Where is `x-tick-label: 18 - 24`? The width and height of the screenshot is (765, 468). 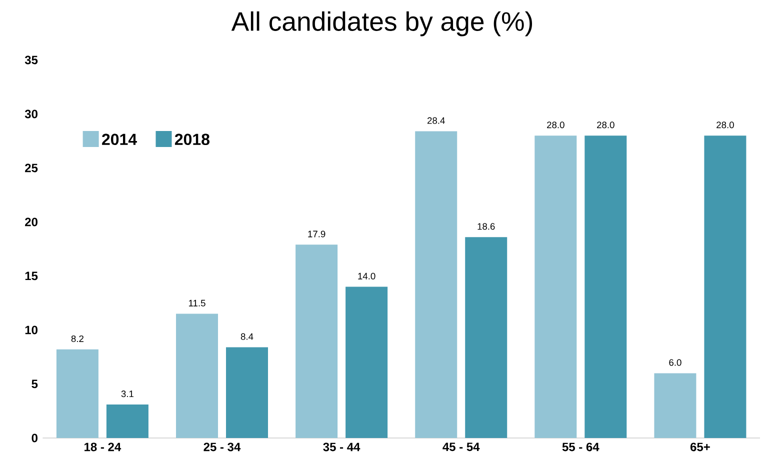
x-tick-label: 18 - 24 is located at coordinates (103, 447).